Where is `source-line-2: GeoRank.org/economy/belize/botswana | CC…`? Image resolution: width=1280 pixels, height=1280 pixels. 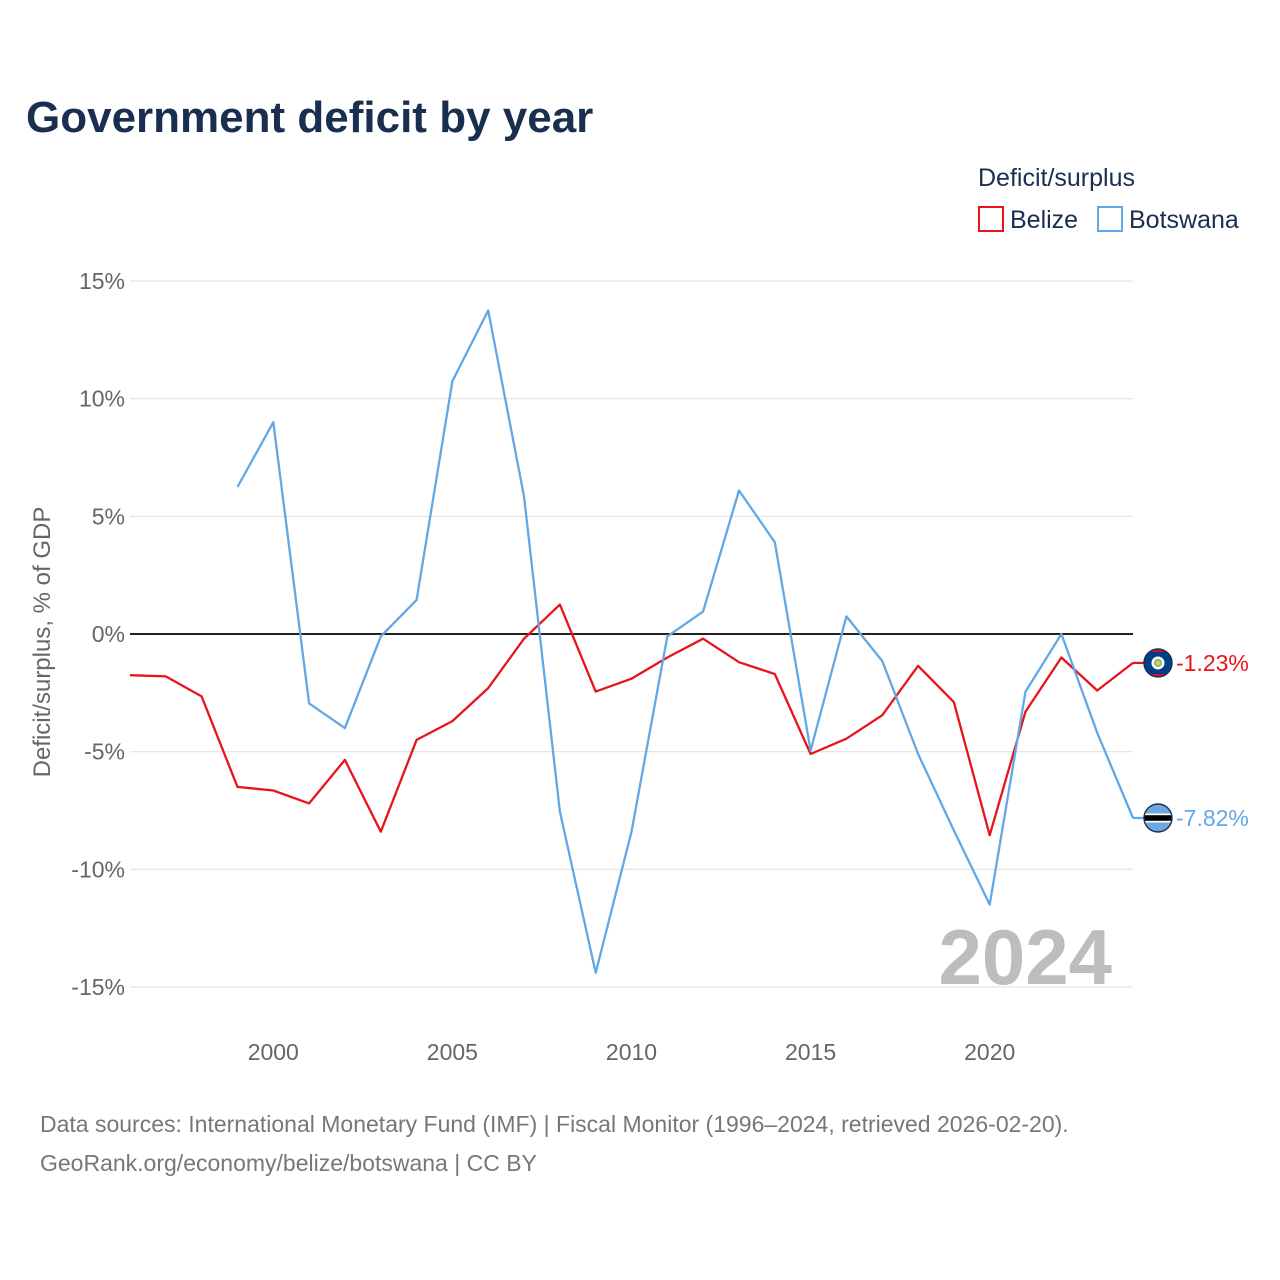 source-line-2: GeoRank.org/economy/belize/botswana | CC… is located at coordinates (288, 1163).